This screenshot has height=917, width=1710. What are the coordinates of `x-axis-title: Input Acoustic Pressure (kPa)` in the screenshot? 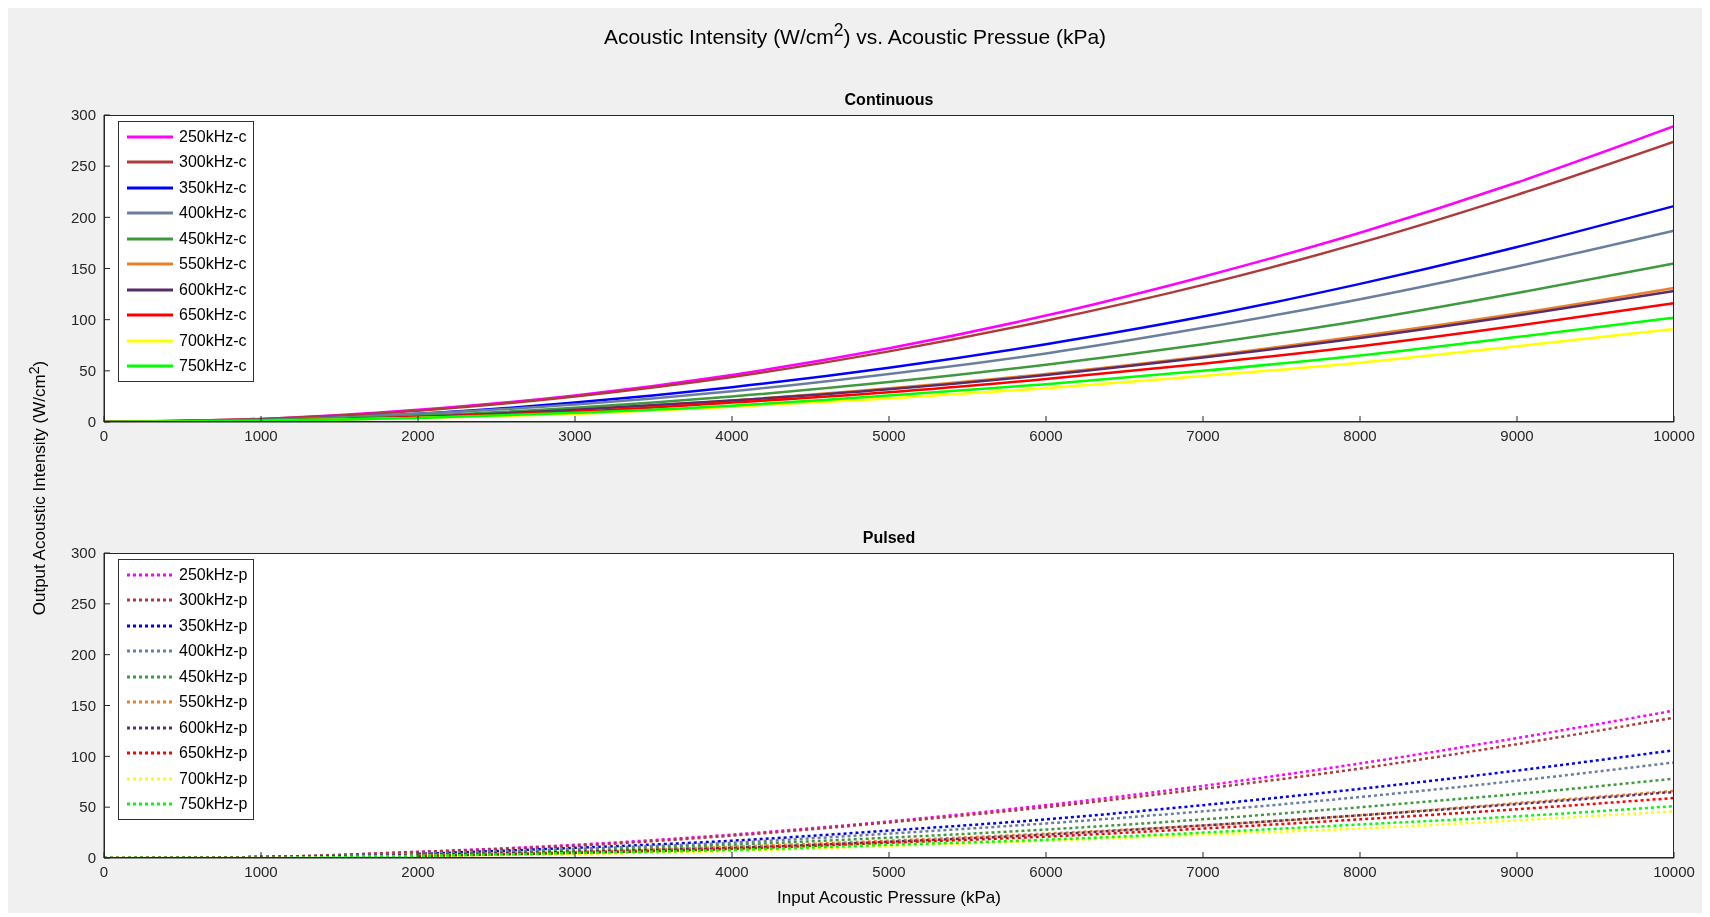 It's located at (889, 898).